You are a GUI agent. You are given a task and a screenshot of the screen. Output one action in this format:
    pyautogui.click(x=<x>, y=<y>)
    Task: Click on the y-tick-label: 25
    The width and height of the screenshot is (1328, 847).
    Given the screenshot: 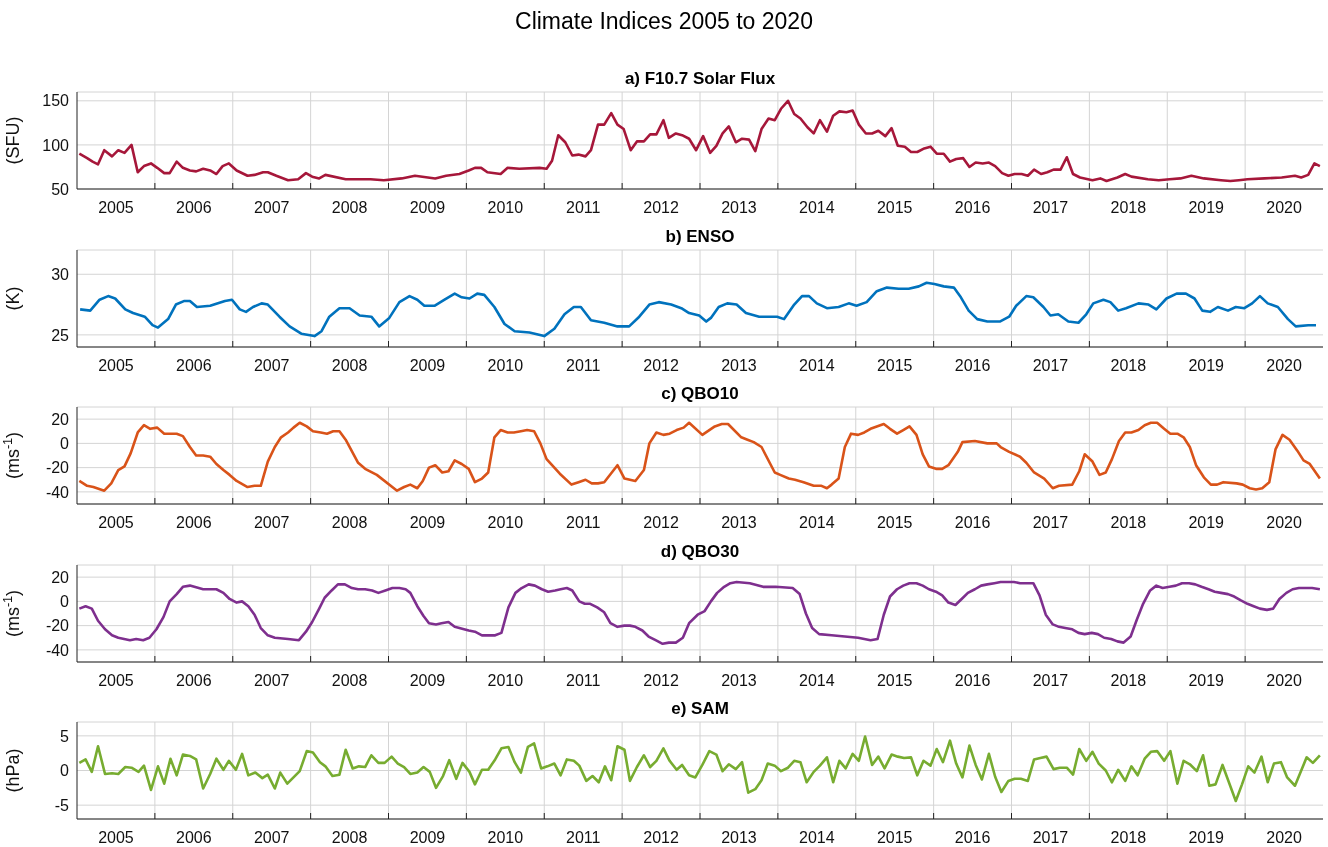 What is the action you would take?
    pyautogui.click(x=60, y=335)
    